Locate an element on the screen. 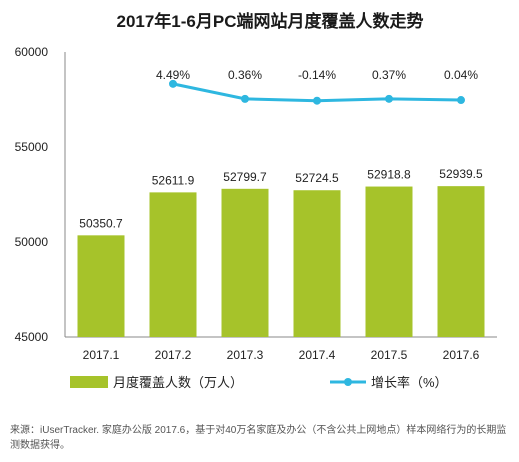 The width and height of the screenshot is (519, 462). growth-label: 0.37% is located at coordinates (389, 75).